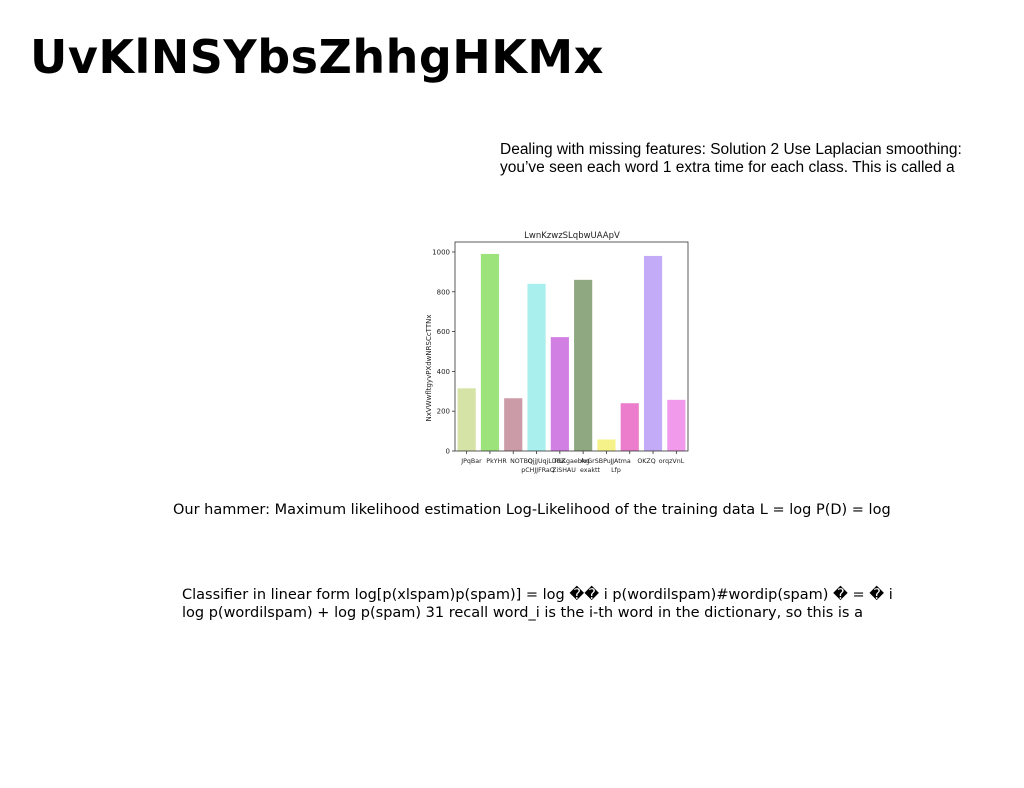 The height and width of the screenshot is (788, 1024). Describe the element at coordinates (676, 425) in the screenshot. I see `bar-orqzvnl` at that location.